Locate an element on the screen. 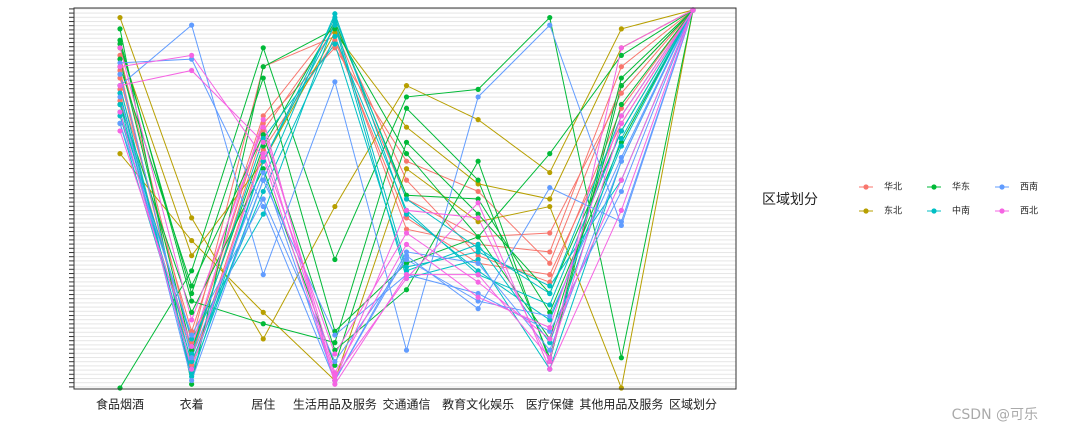  x-tick-label: 居住 is located at coordinates (263, 405).